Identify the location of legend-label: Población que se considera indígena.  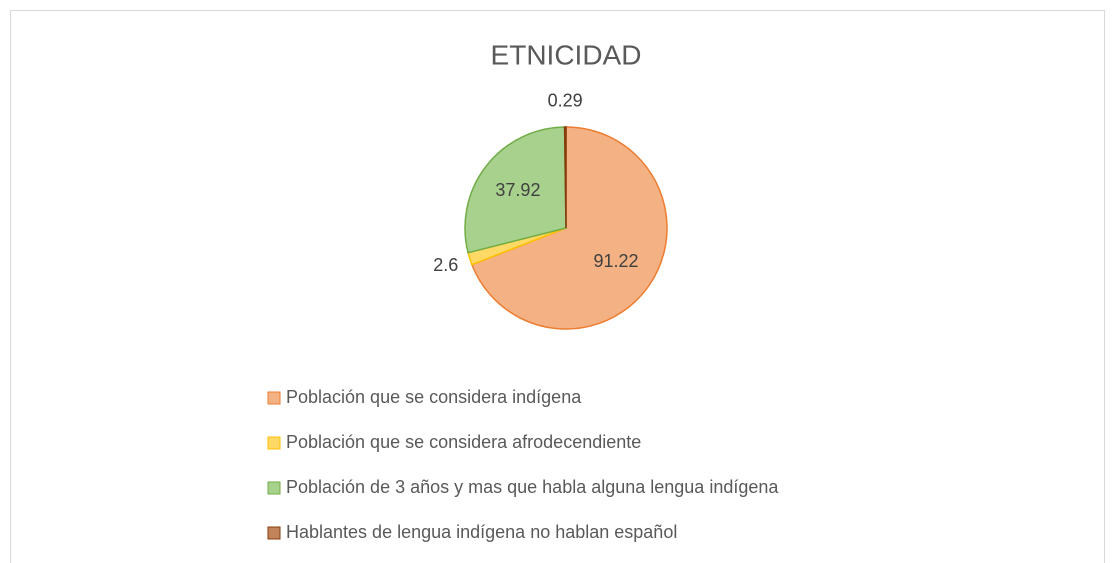
(434, 397).